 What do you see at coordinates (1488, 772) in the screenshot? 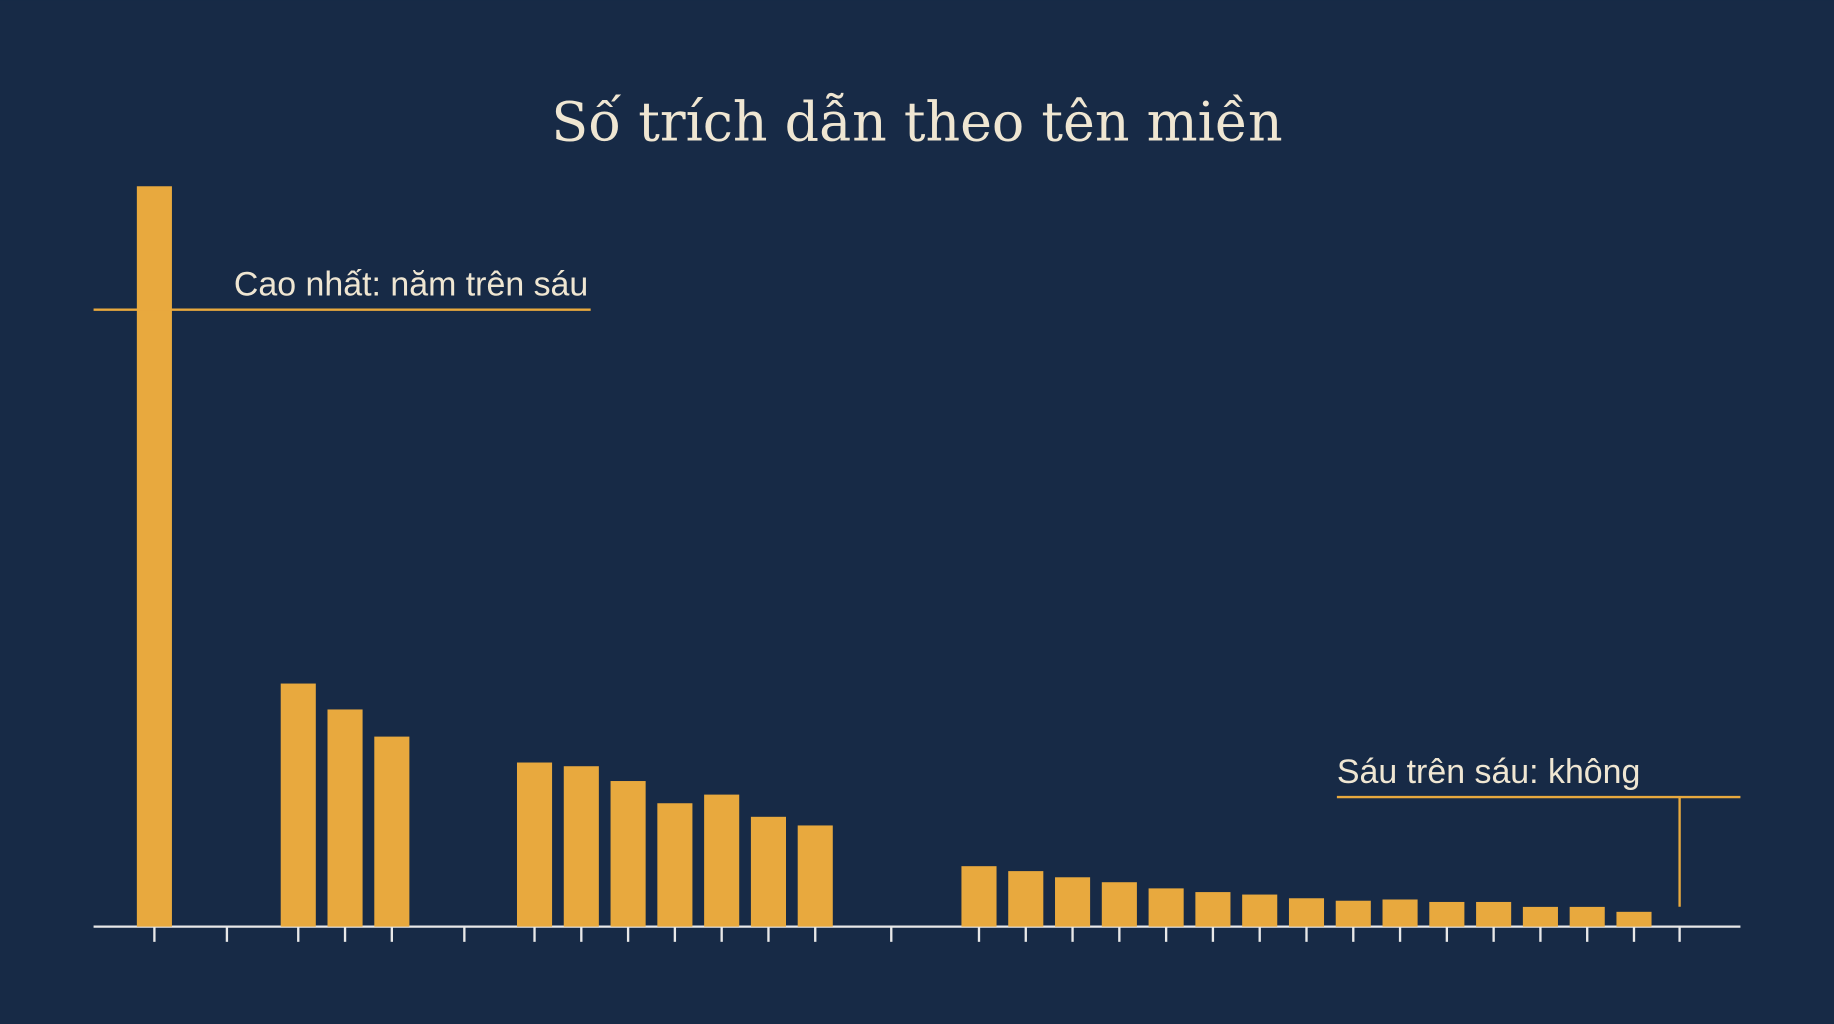
I see `annotation-label: Sáu trên sáu: không` at bounding box center [1488, 772].